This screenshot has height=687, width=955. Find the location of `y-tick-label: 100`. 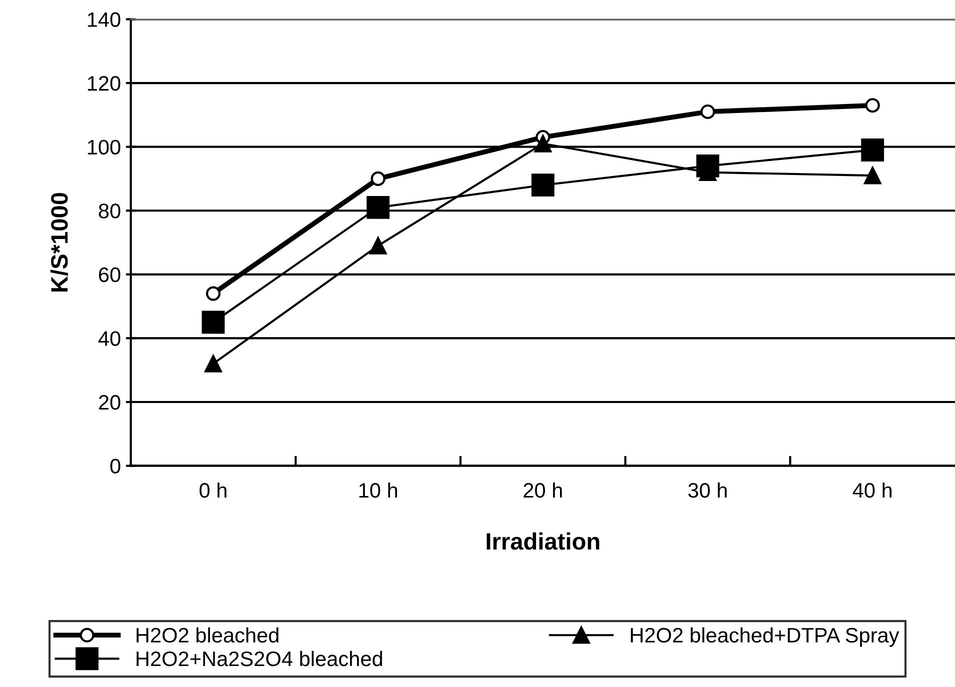

y-tick-label: 100 is located at coordinates (104, 147).